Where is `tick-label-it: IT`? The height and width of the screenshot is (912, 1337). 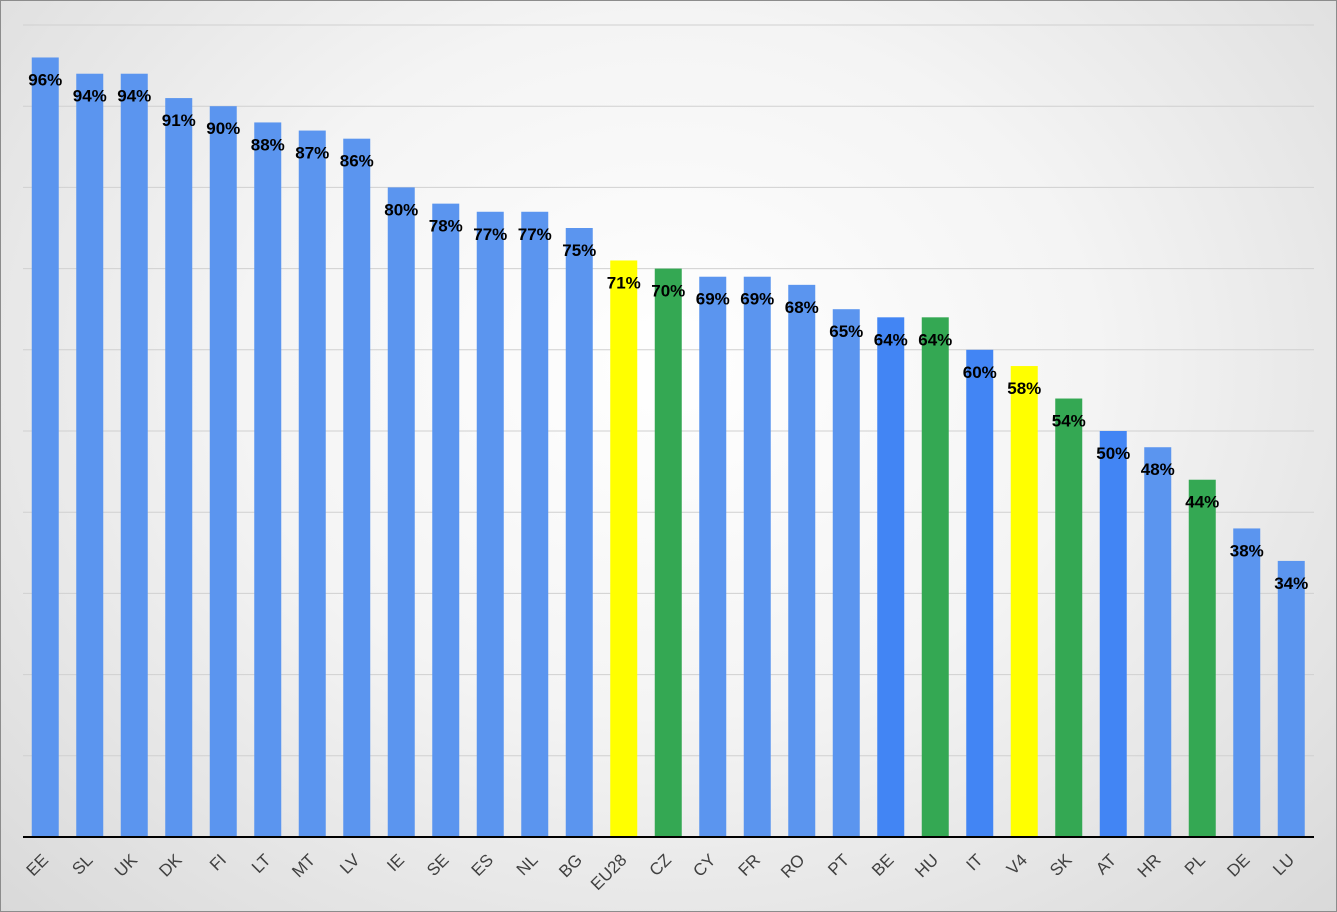
tick-label-it: IT is located at coordinates (974, 862).